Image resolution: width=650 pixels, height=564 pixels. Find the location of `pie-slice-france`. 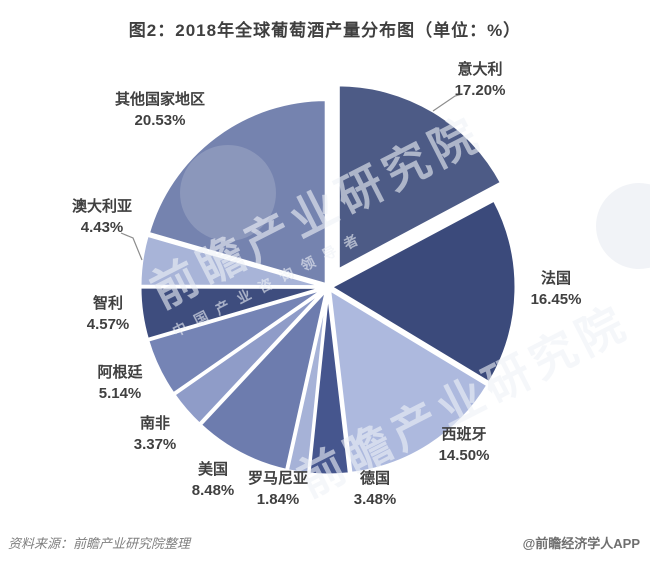

pie-slice-france is located at coordinates (423, 291).